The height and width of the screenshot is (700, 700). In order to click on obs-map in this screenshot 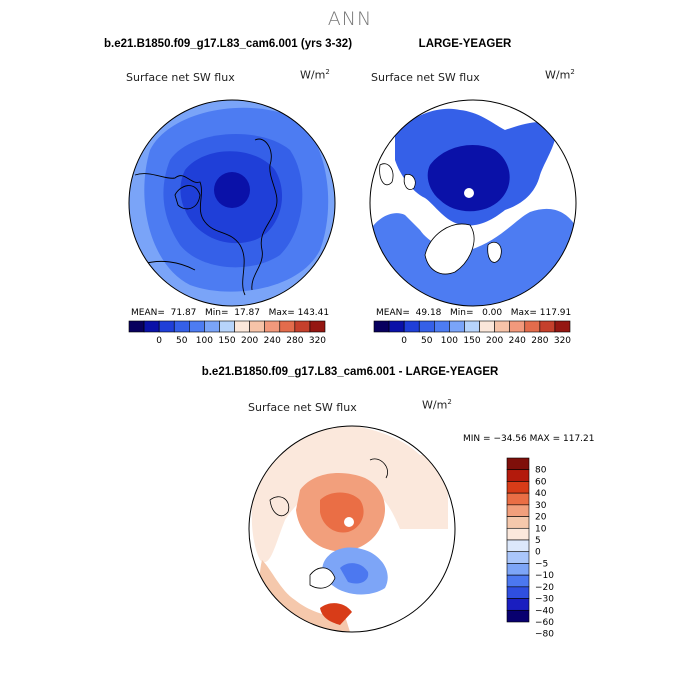, I will do `click(473, 203)`.